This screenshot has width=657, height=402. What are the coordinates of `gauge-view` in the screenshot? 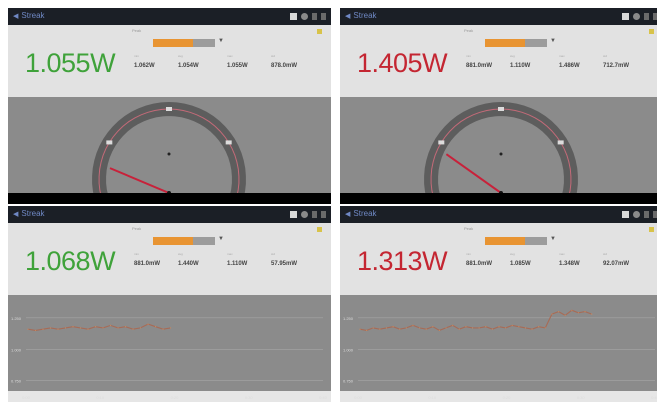 It's located at (498, 145).